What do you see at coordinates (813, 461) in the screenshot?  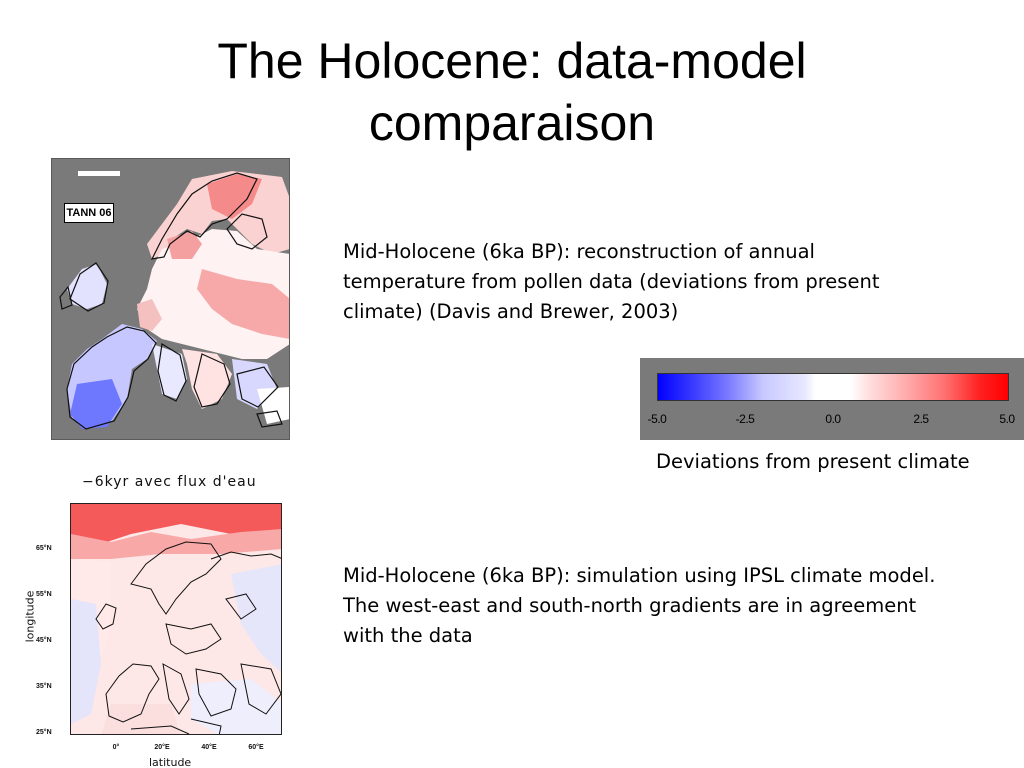 I see `colorbar-caption: Deviations from present climate` at bounding box center [813, 461].